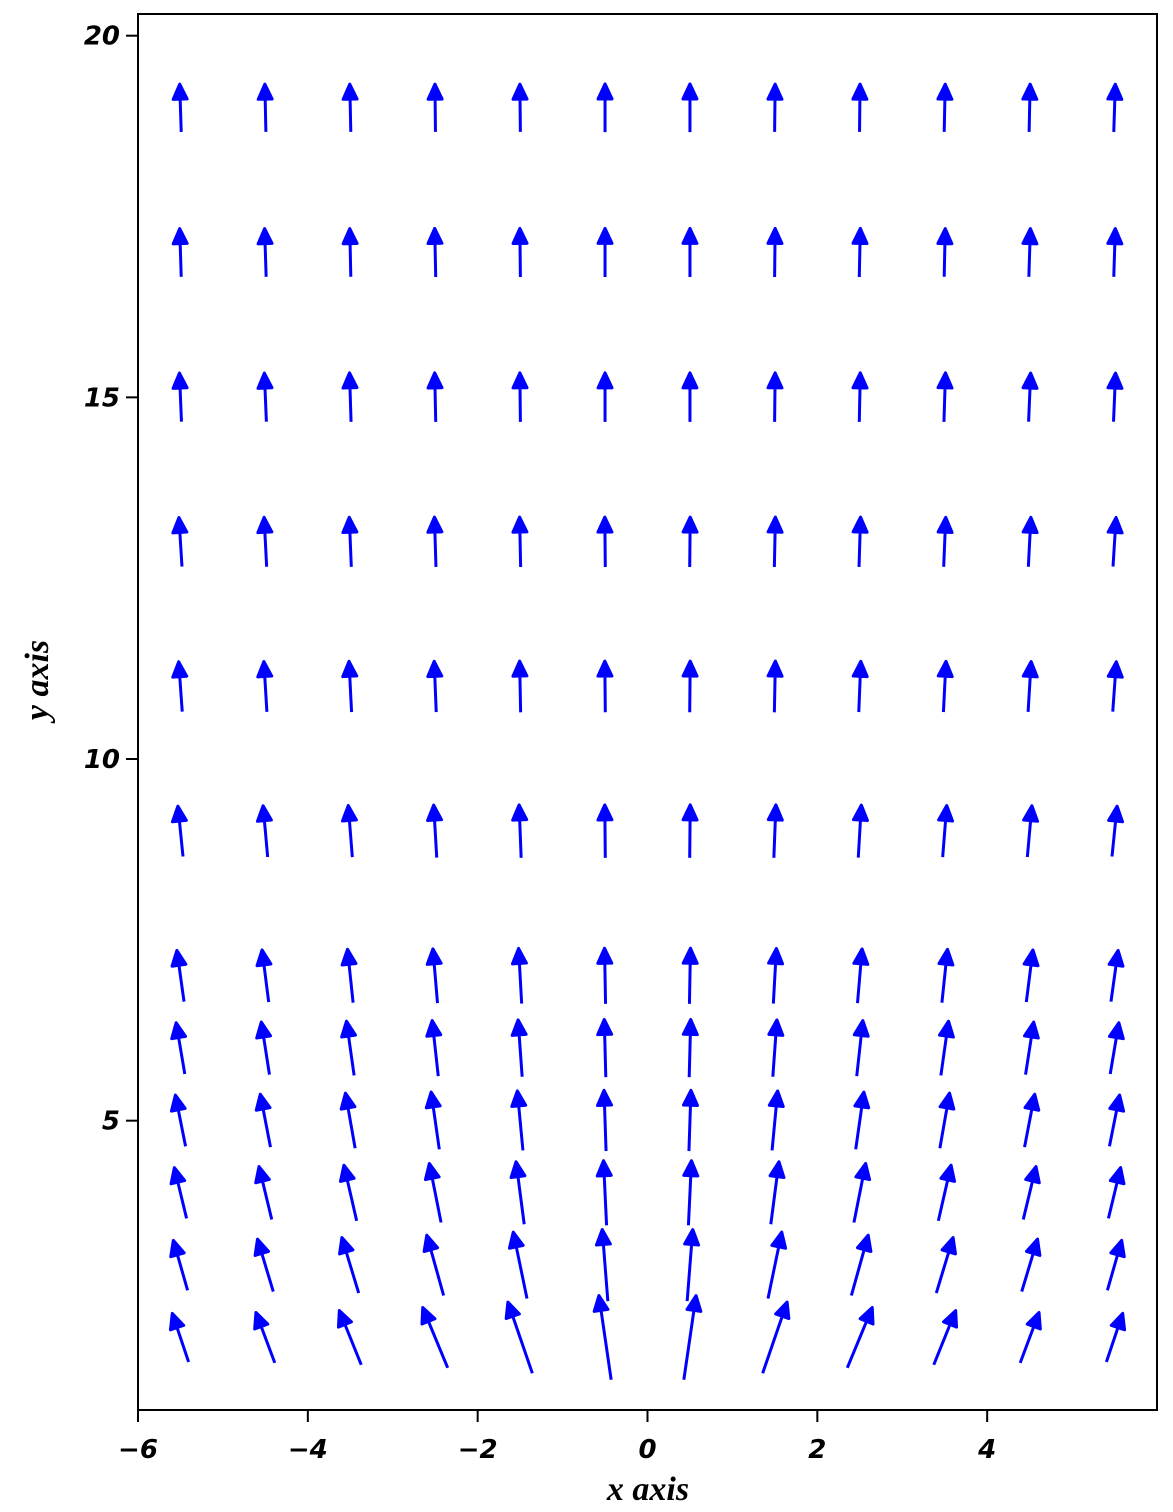  I want to click on x-tick-label: 0, so click(647, 1450).